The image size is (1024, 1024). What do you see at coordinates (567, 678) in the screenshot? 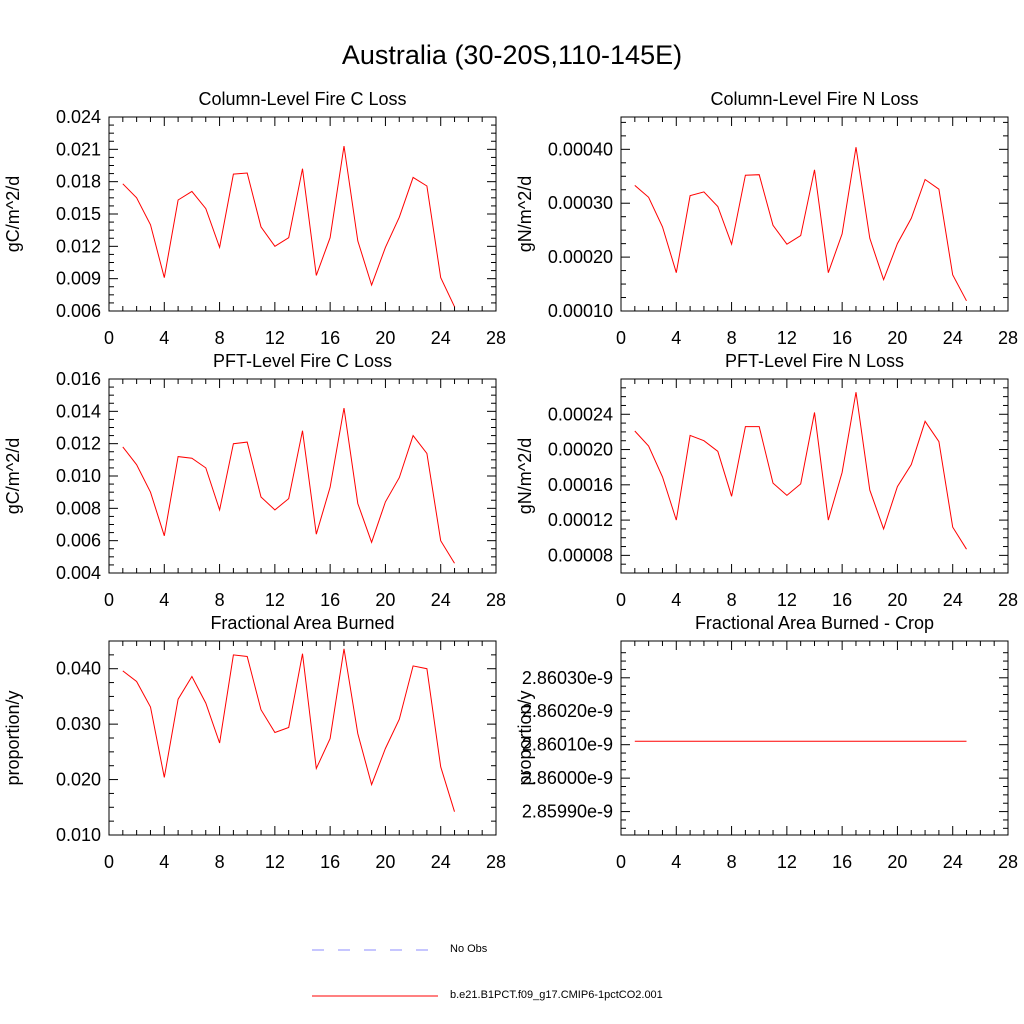
I see `y-tick-label: 2.86030e-9` at bounding box center [567, 678].